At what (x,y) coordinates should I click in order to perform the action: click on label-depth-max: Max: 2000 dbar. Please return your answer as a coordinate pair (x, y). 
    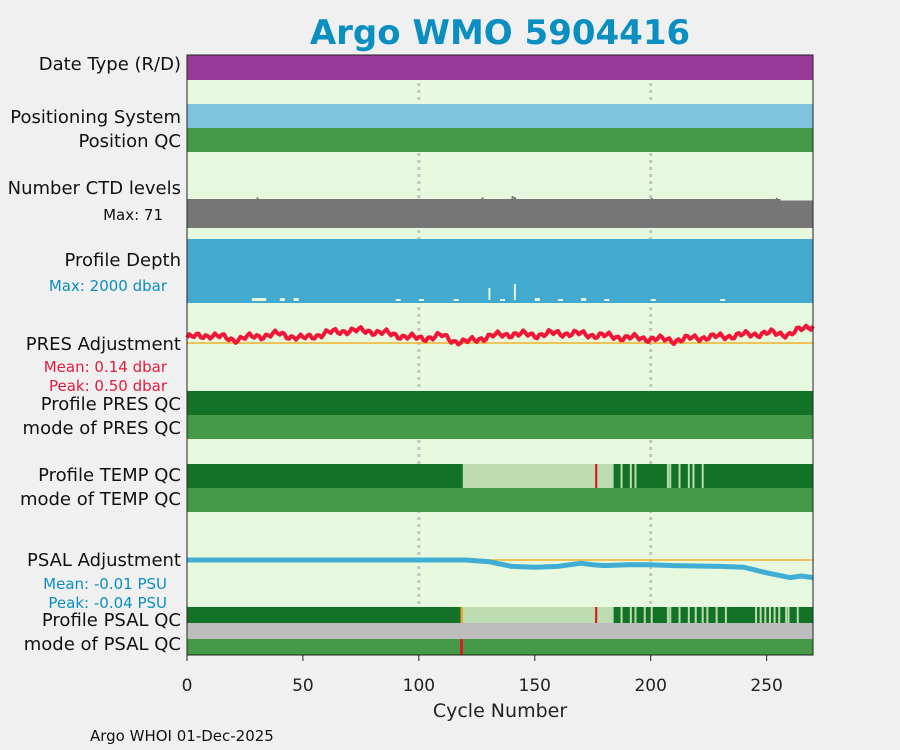
    Looking at the image, I should click on (108, 286).